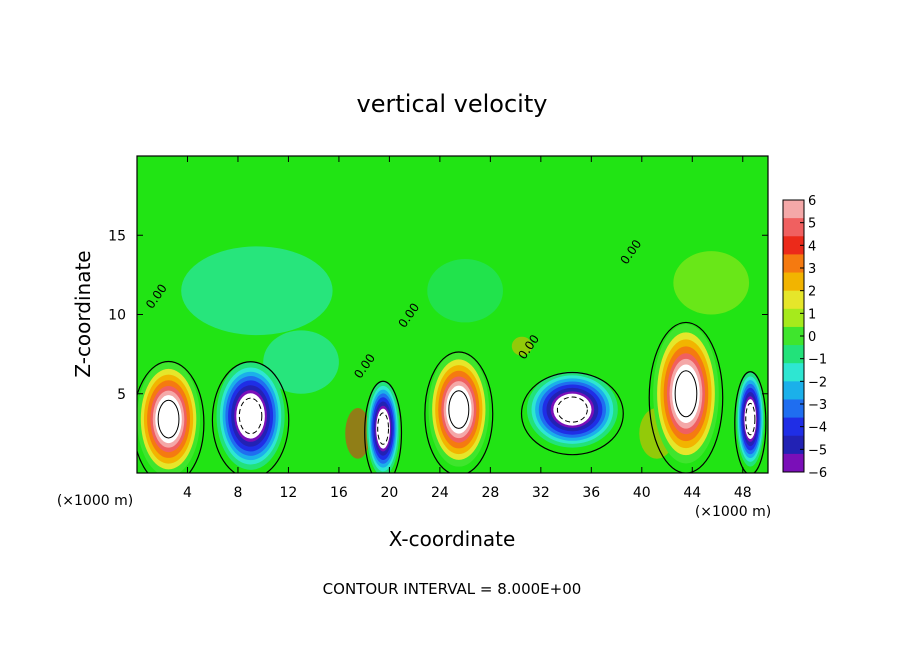 This screenshot has height=654, width=904. I want to click on x-axis-label: X-coordinate, so click(452, 539).